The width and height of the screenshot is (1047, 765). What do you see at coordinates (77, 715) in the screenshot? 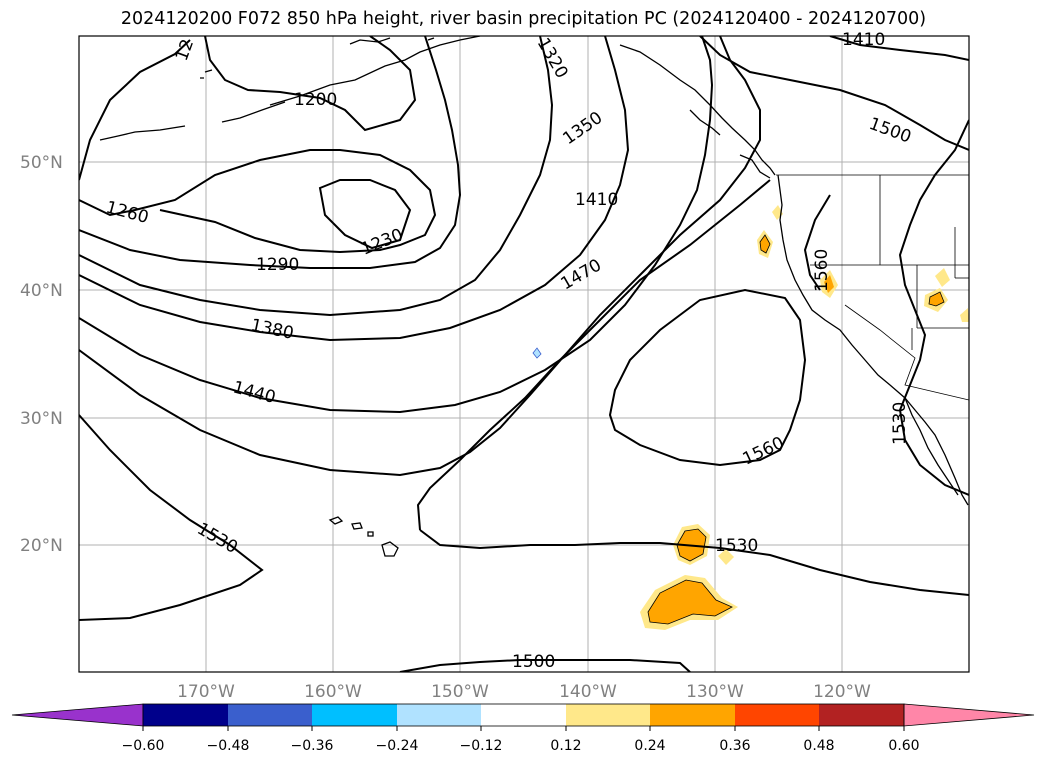
I see `colorbar-under-arrow` at bounding box center [77, 715].